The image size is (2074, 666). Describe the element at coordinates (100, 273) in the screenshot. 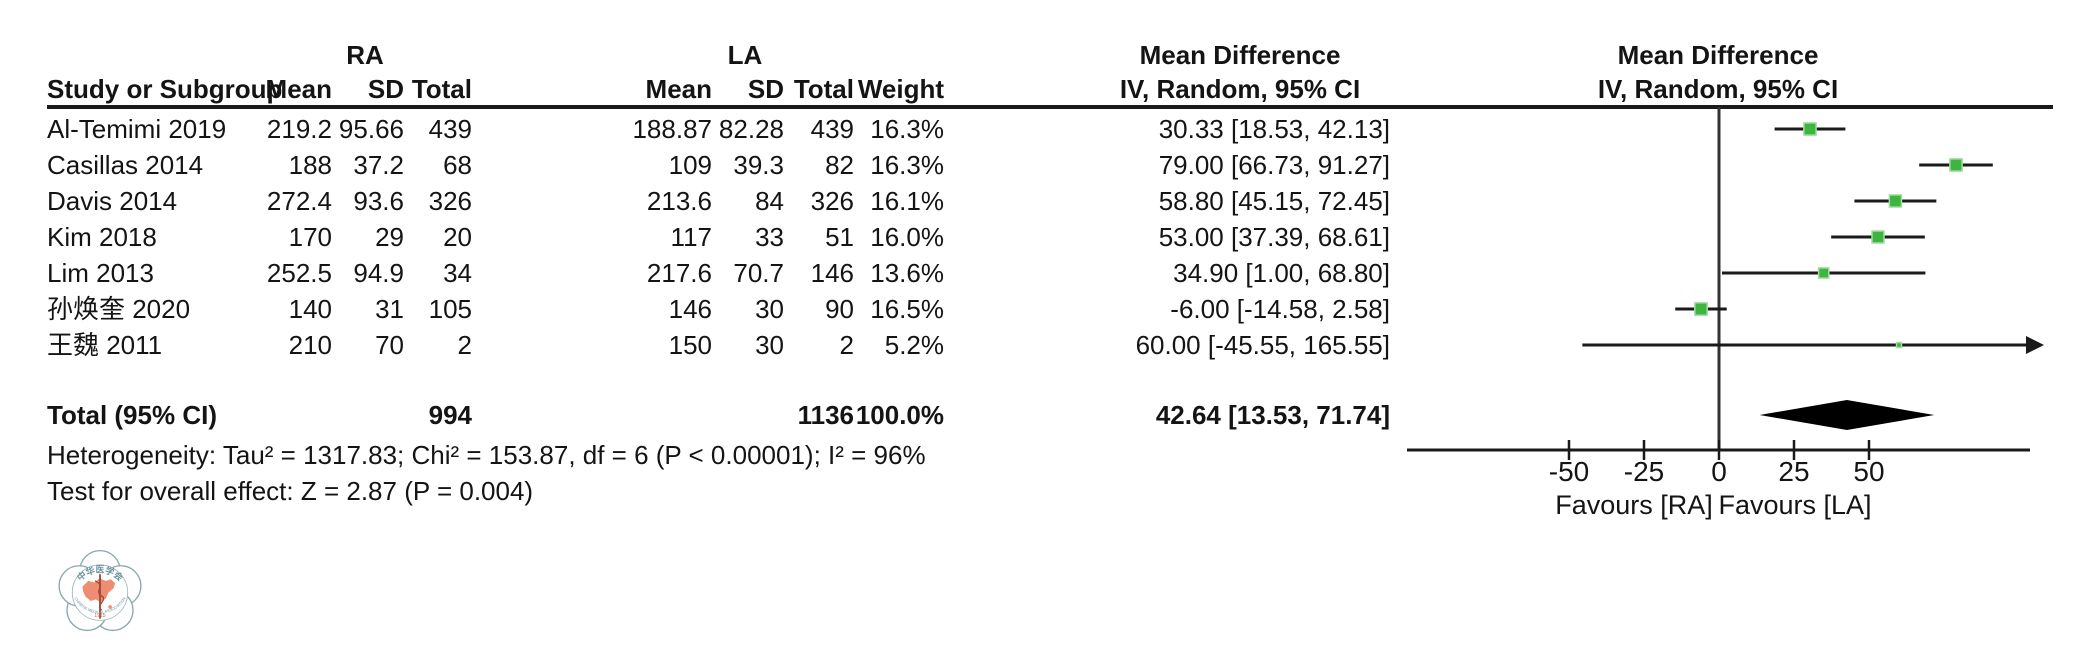

I see `study-name: Lim 2013` at that location.